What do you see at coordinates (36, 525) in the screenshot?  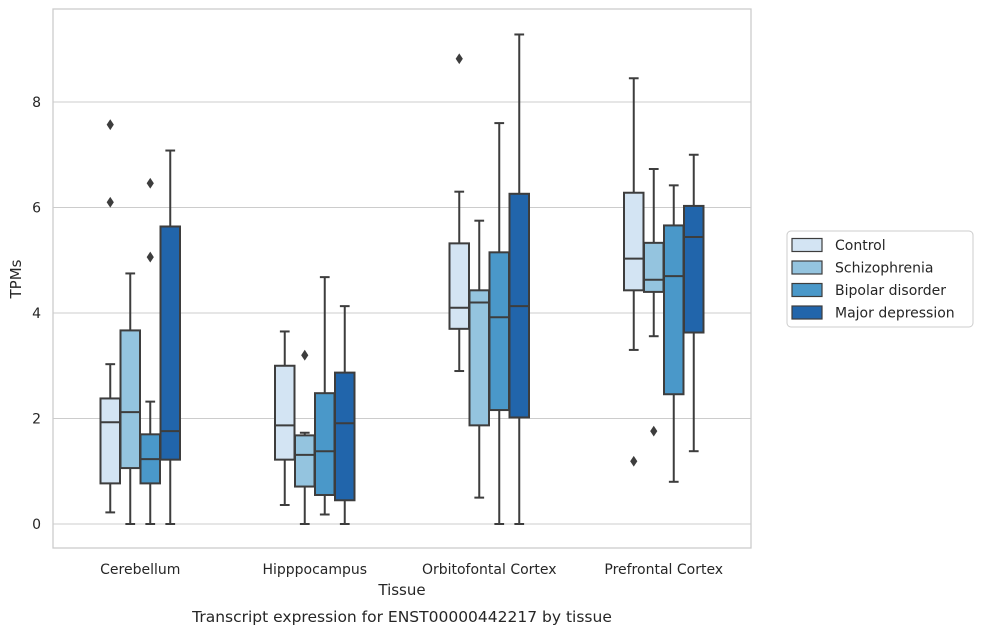 I see `y-tick-label: 0` at bounding box center [36, 525].